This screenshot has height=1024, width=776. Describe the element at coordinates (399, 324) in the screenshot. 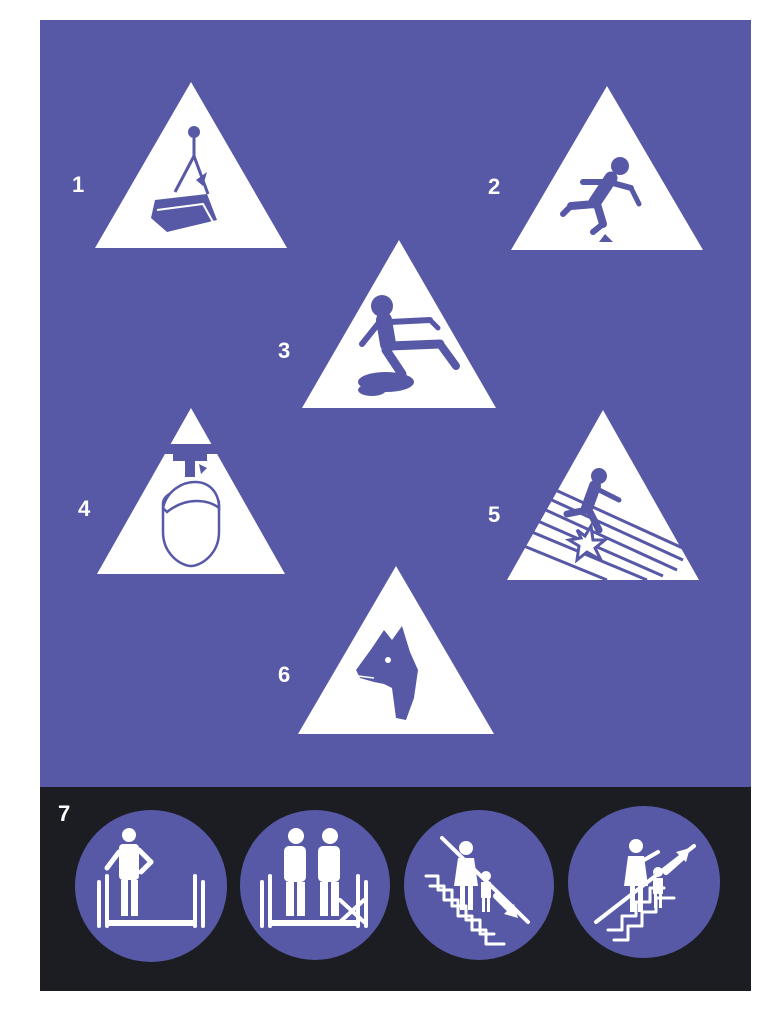

I see `slipping-person-icon` at that location.